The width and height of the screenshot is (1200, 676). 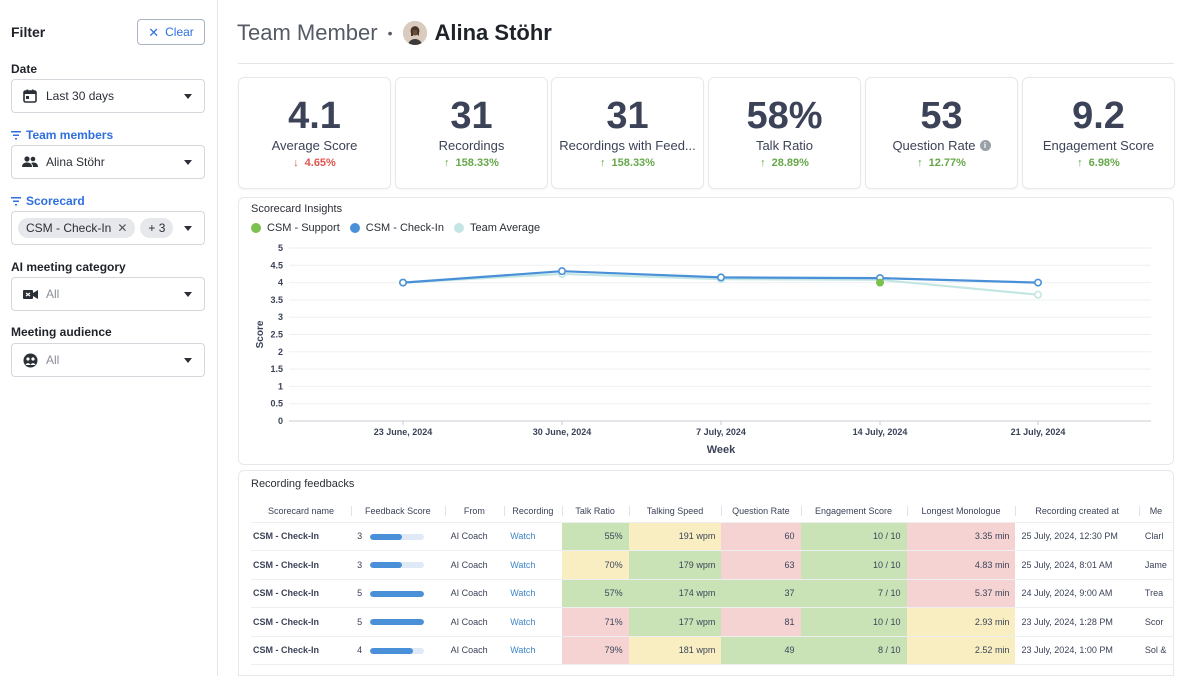 What do you see at coordinates (256, 228) in the screenshot?
I see `legend-swatch` at bounding box center [256, 228].